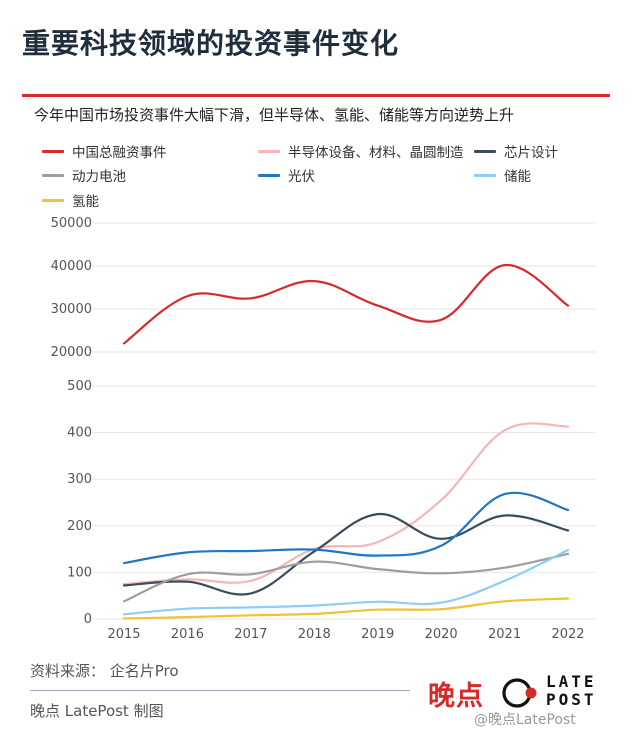 The image size is (640, 739). What do you see at coordinates (250, 634) in the screenshot?
I see `x-tick-label-2: 2017` at bounding box center [250, 634].